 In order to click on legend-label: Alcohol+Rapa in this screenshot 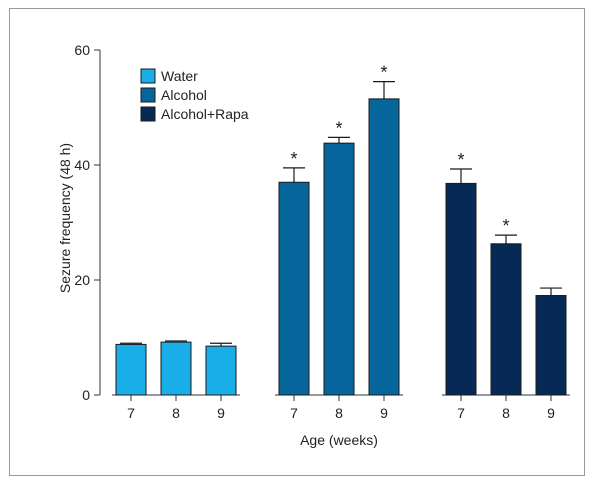, I will do `click(205, 114)`.